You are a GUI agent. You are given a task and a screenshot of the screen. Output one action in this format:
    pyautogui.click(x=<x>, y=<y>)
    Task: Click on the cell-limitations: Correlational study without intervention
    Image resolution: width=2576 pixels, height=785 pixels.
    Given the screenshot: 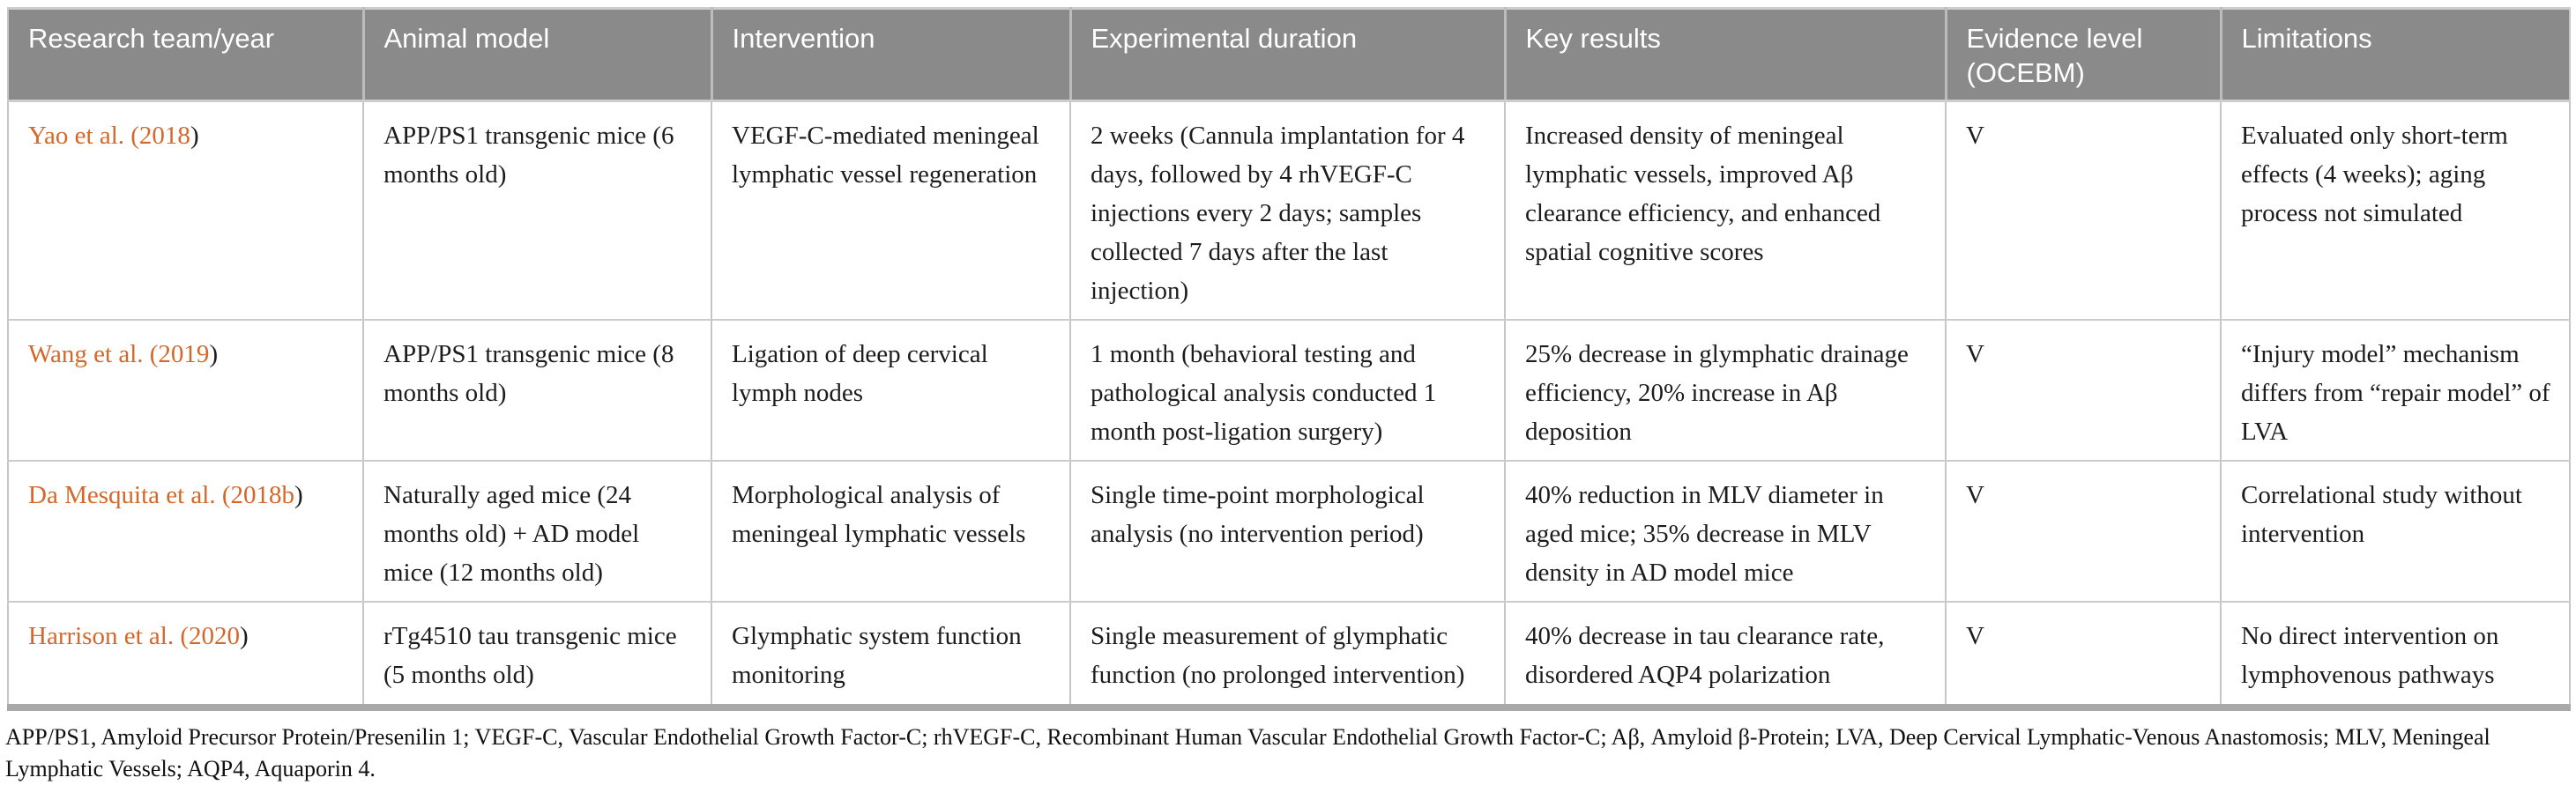 What is the action you would take?
    pyautogui.click(x=2395, y=532)
    